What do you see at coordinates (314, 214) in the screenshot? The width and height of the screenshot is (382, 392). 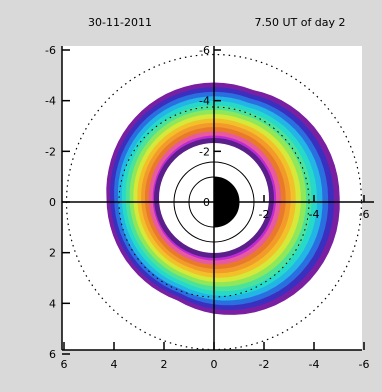 I see `inner-x-tick-label: -4` at bounding box center [314, 214].